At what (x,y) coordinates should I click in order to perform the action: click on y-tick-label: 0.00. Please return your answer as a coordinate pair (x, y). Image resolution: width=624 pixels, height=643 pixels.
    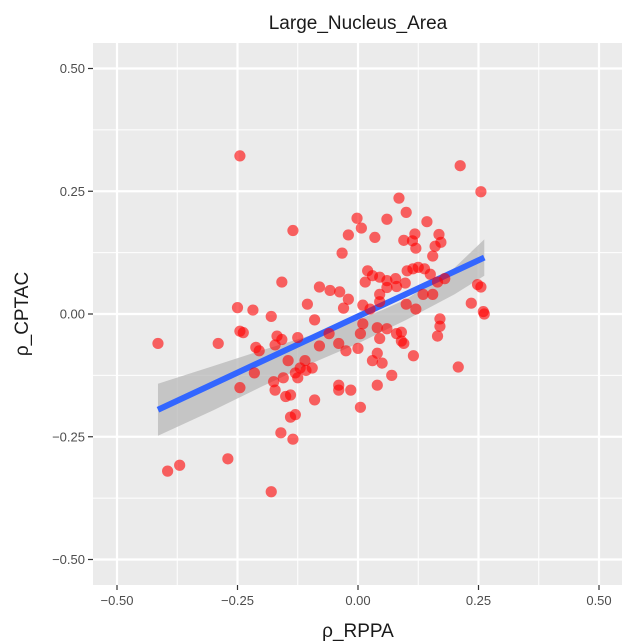
    Looking at the image, I should click on (72, 314).